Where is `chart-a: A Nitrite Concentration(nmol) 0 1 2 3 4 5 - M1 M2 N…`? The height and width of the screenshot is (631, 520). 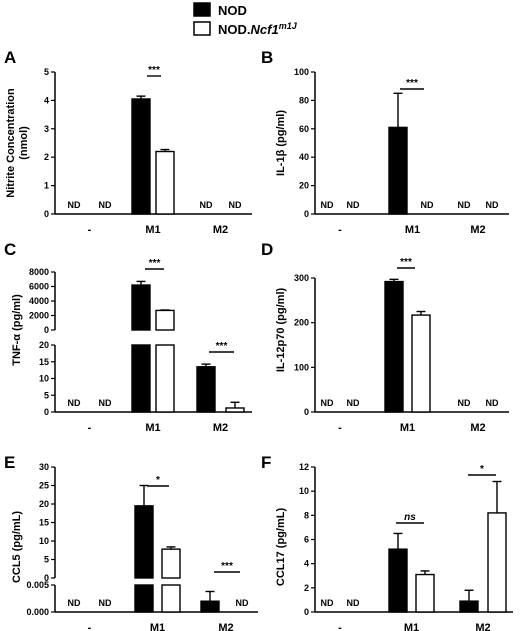
chart-a: A Nitrite Concentration(nmol) 0 1 2 3 4 5 - M1 M2 N… is located at coordinates (128, 142).